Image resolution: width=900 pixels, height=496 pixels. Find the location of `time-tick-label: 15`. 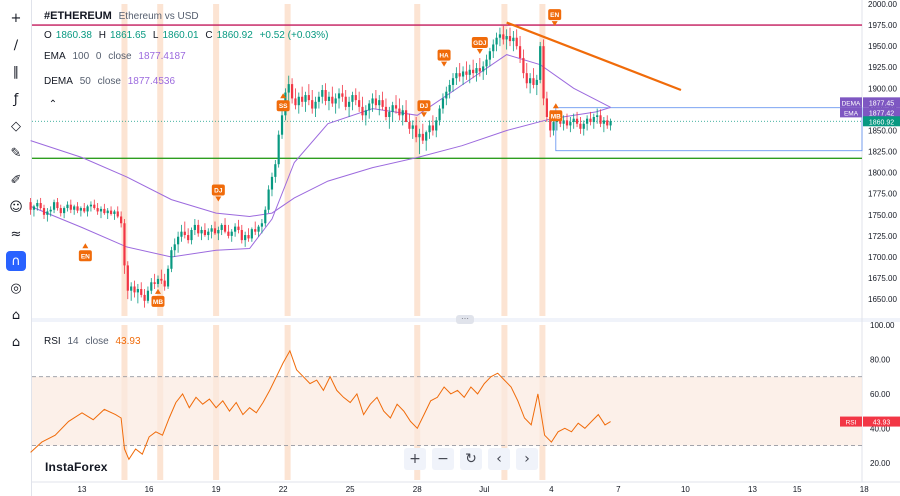

time-tick-label: 15 is located at coordinates (797, 489).